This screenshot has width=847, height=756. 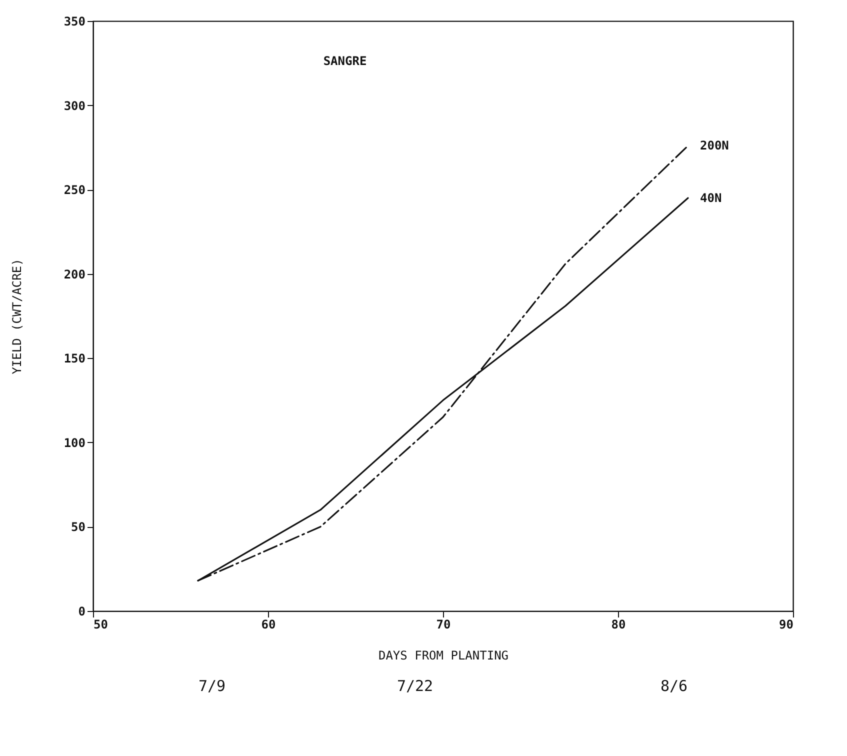 I want to click on x-tick-label: 60, so click(x=268, y=625).